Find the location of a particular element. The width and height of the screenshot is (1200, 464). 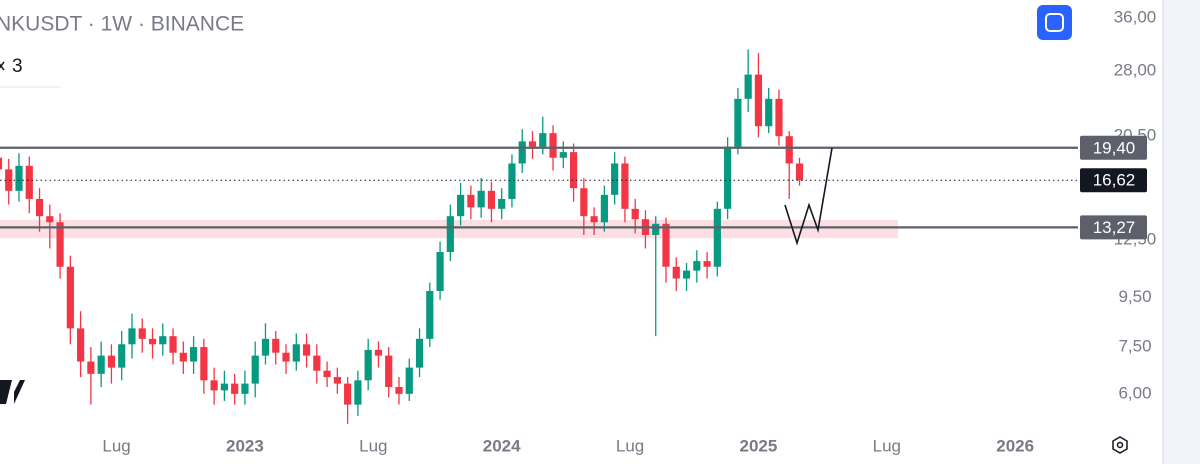

symbol-title: NKUSDT · 1W · BINANCE is located at coordinates (122, 24).